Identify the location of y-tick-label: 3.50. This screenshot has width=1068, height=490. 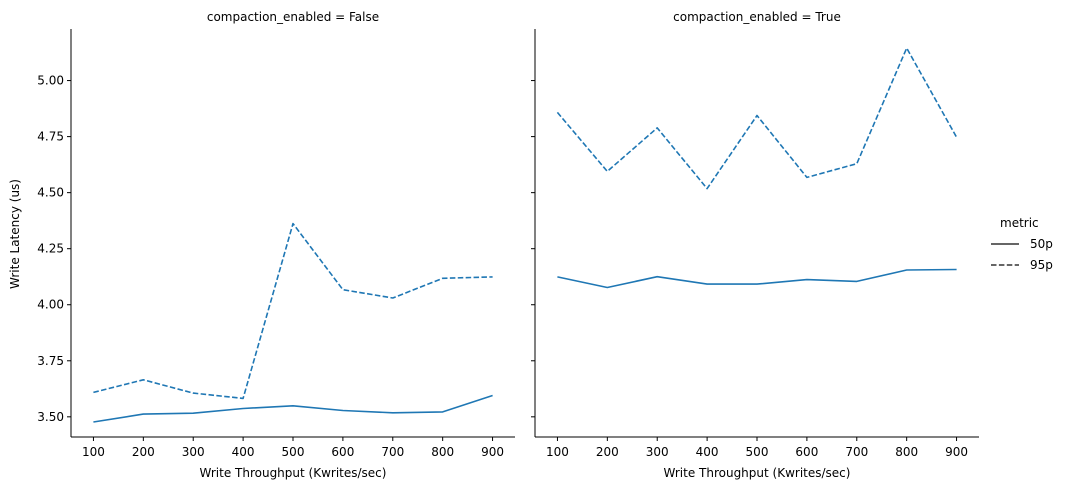
(50, 417).